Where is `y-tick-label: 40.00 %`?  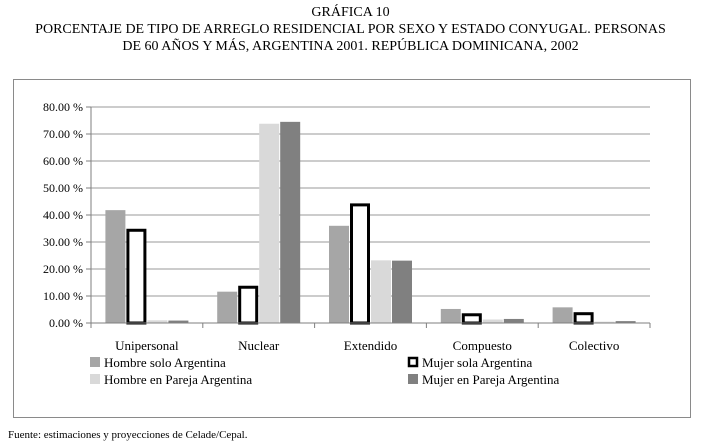 y-tick-label: 40.00 % is located at coordinates (63, 215).